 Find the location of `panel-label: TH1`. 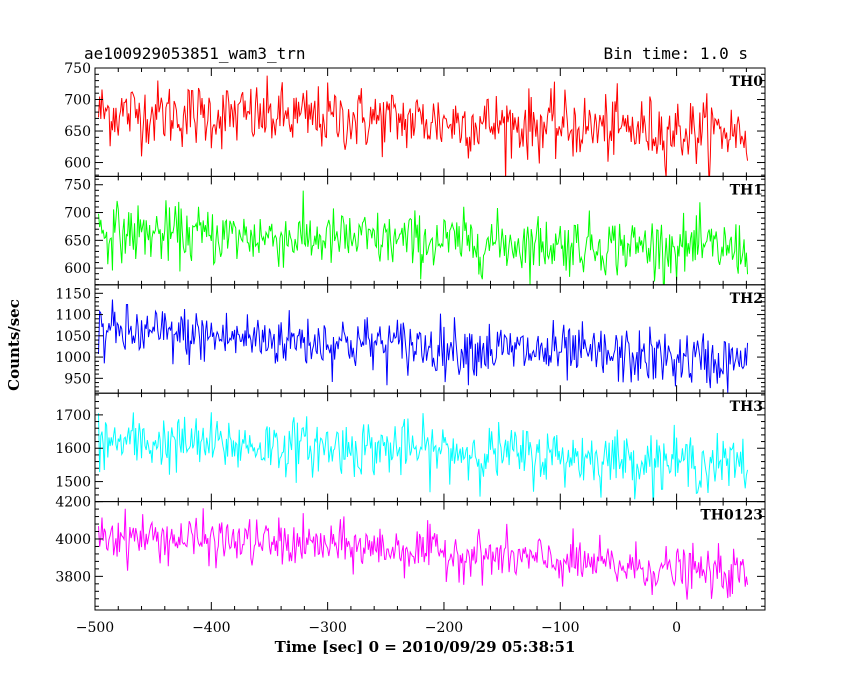

panel-label: TH1 is located at coordinates (746, 190).